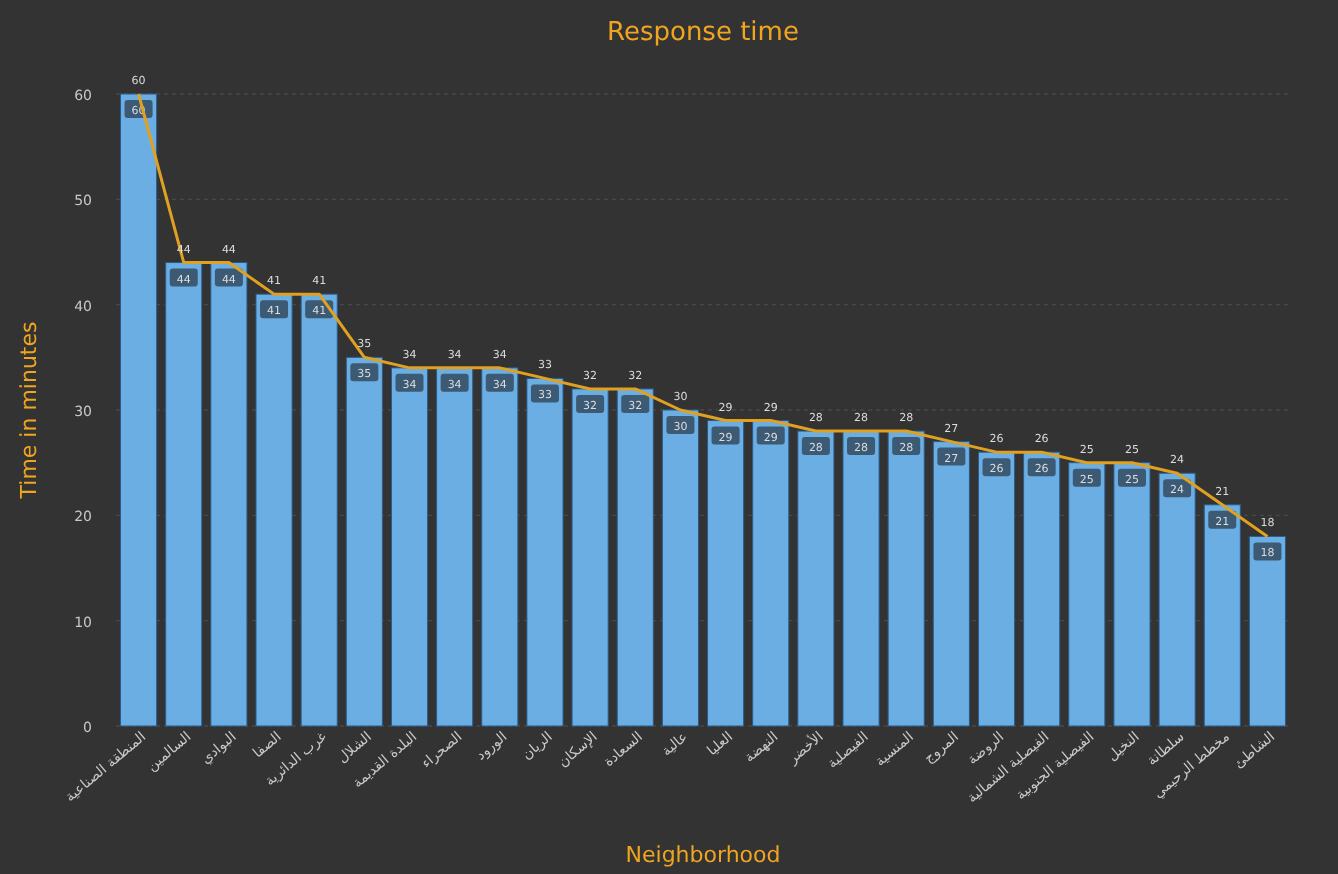 The image size is (1338, 874). Describe the element at coordinates (29, 410) in the screenshot. I see `ylabel: Time in minutes` at that location.